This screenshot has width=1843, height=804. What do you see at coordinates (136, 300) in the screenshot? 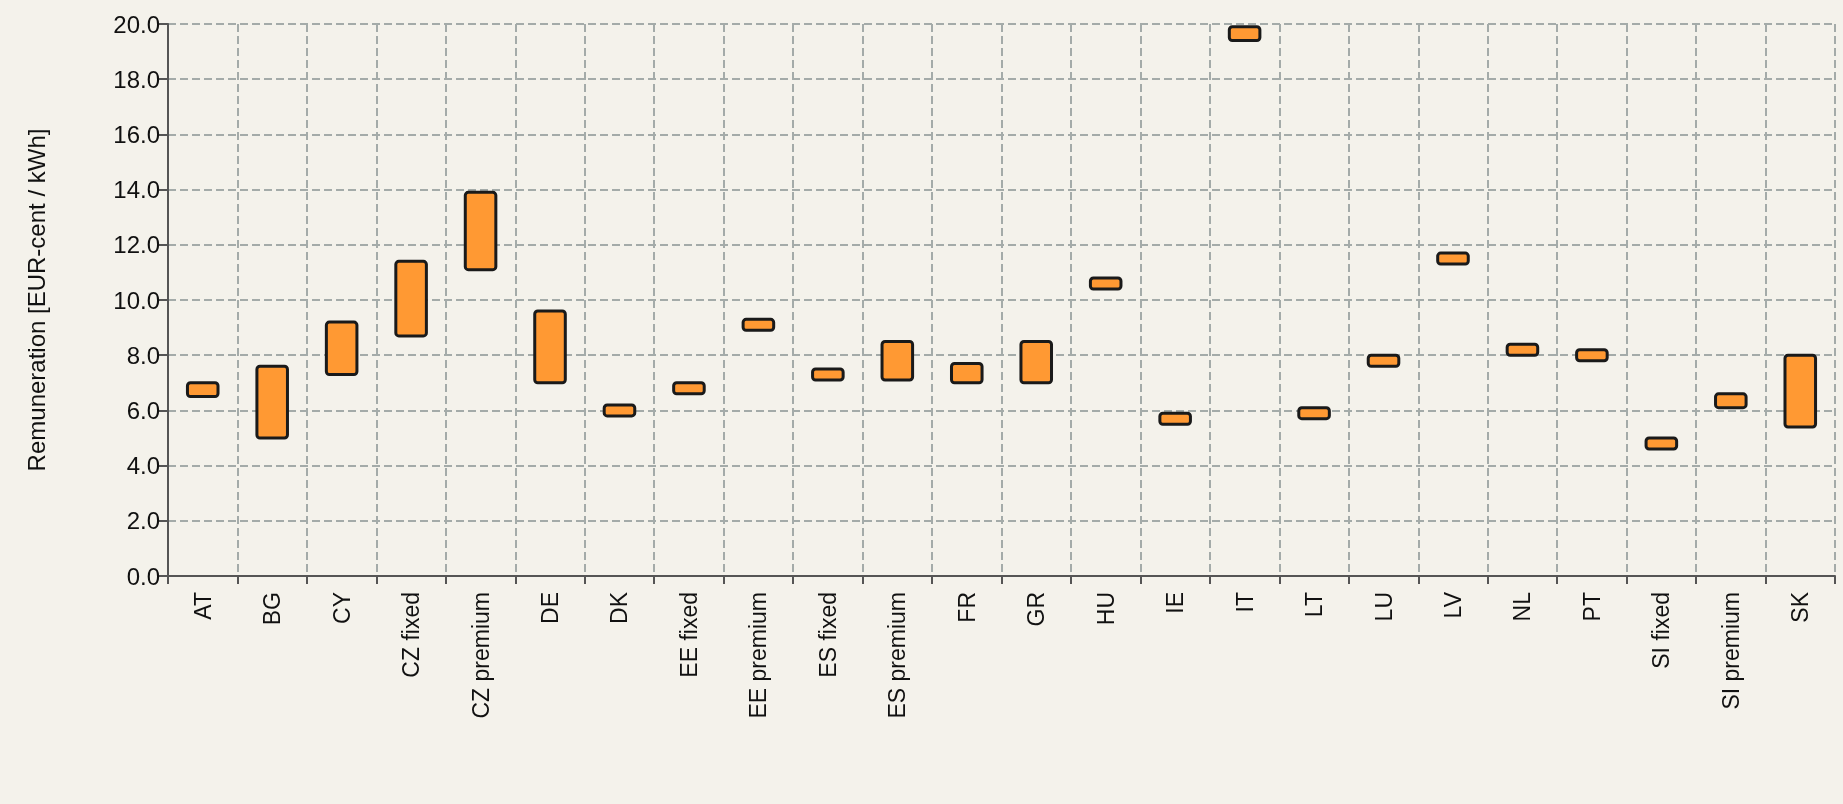
I see `y-tick-label: 10.0` at bounding box center [136, 300].